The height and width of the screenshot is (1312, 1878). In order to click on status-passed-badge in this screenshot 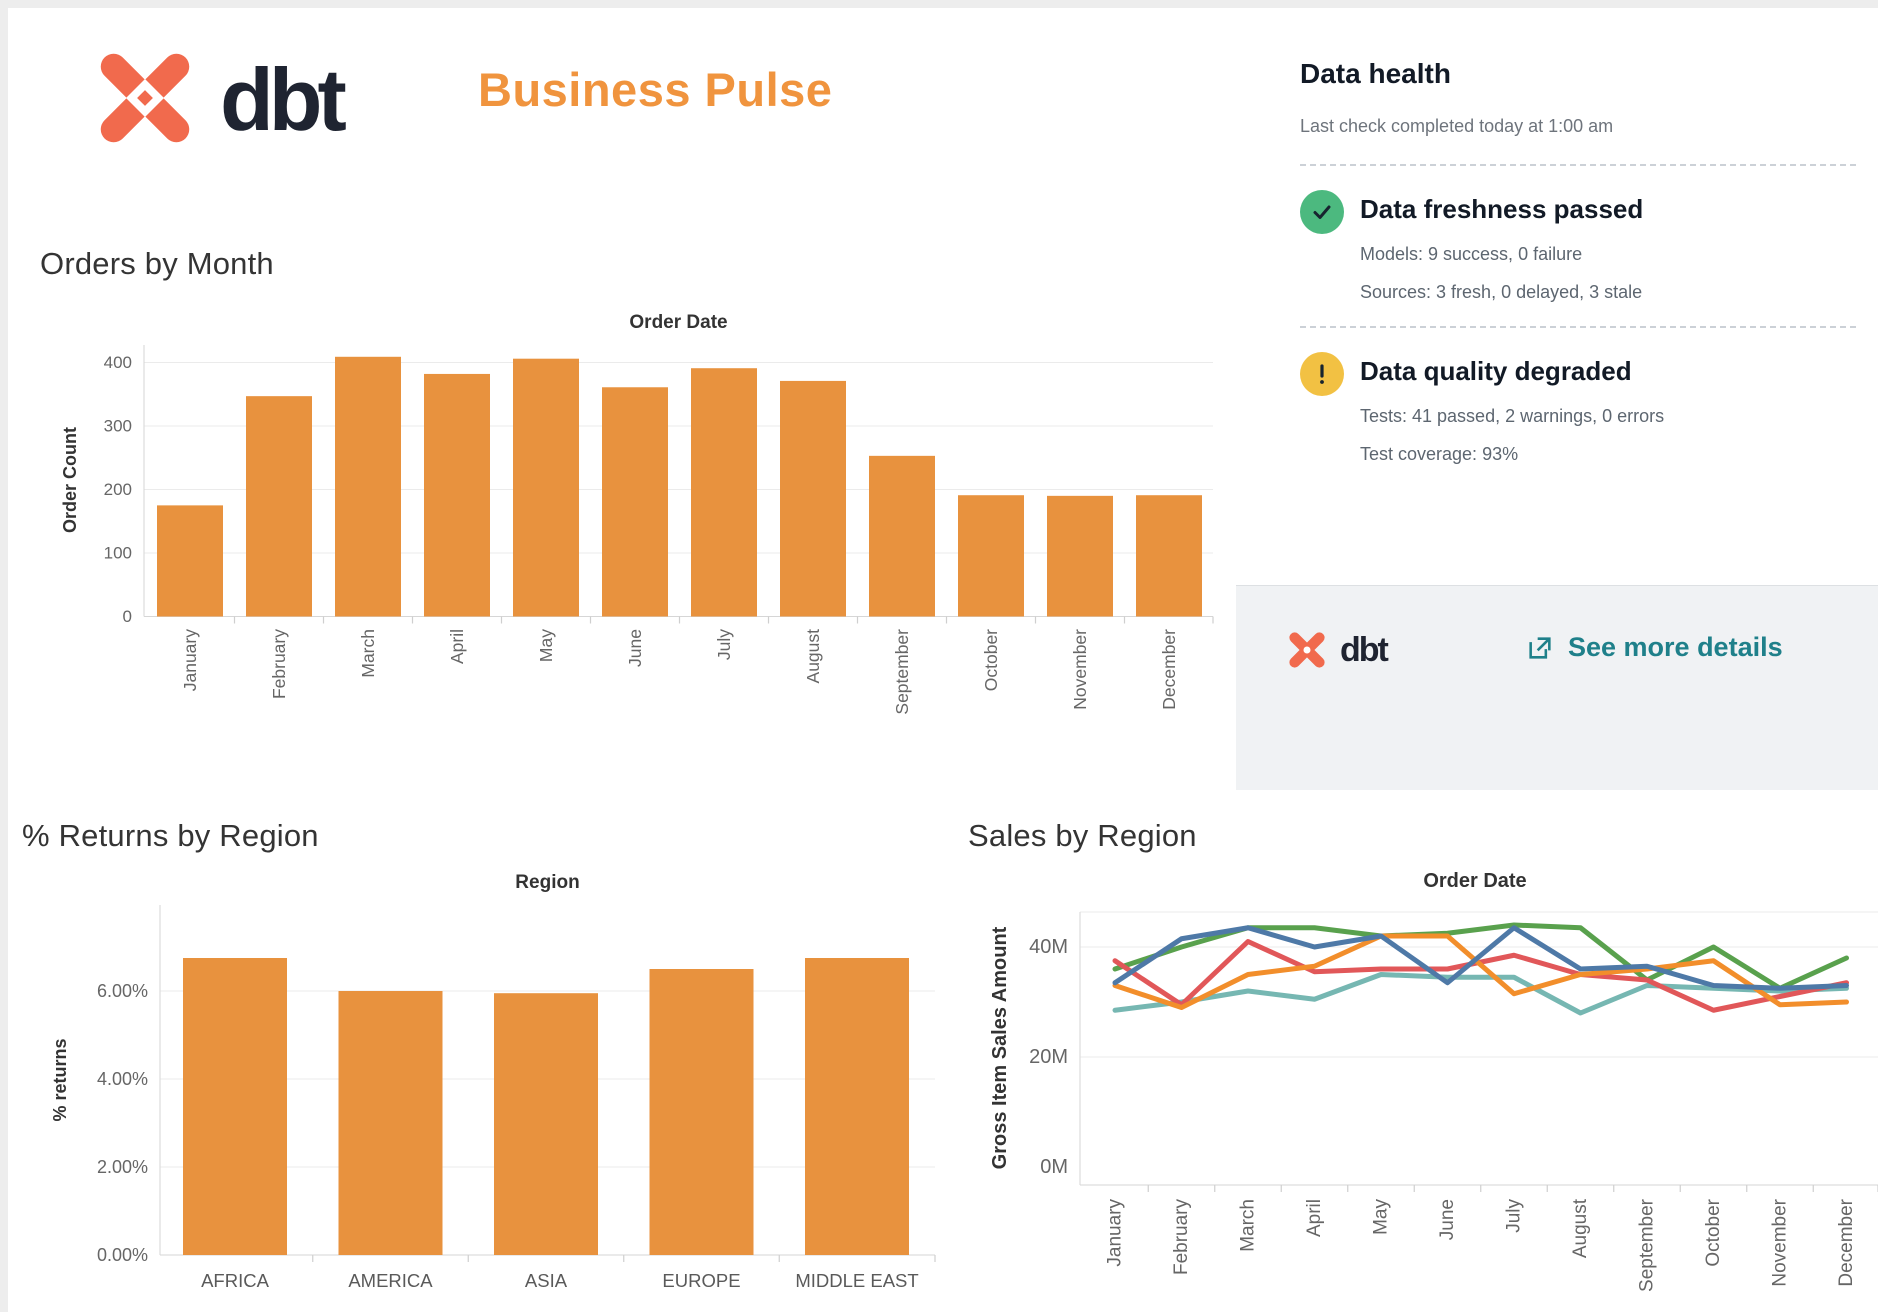, I will do `click(1322, 212)`.